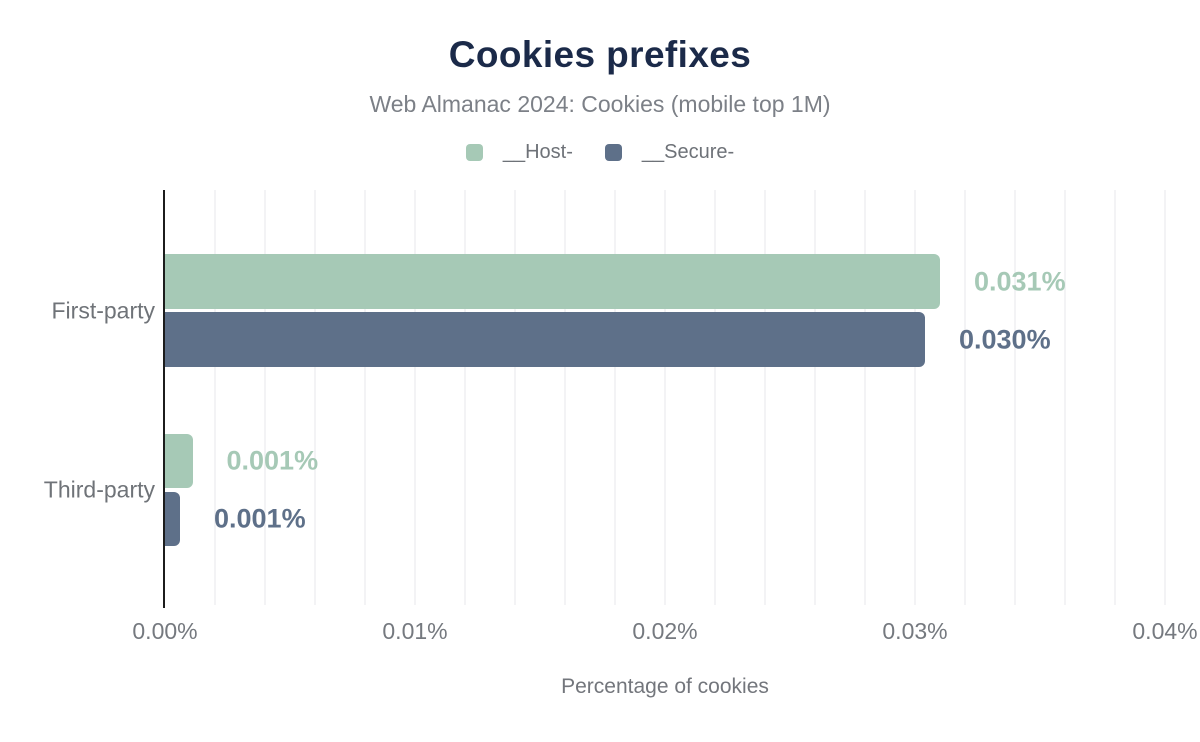  I want to click on x-tick-label: 0.00%, so click(165, 631).